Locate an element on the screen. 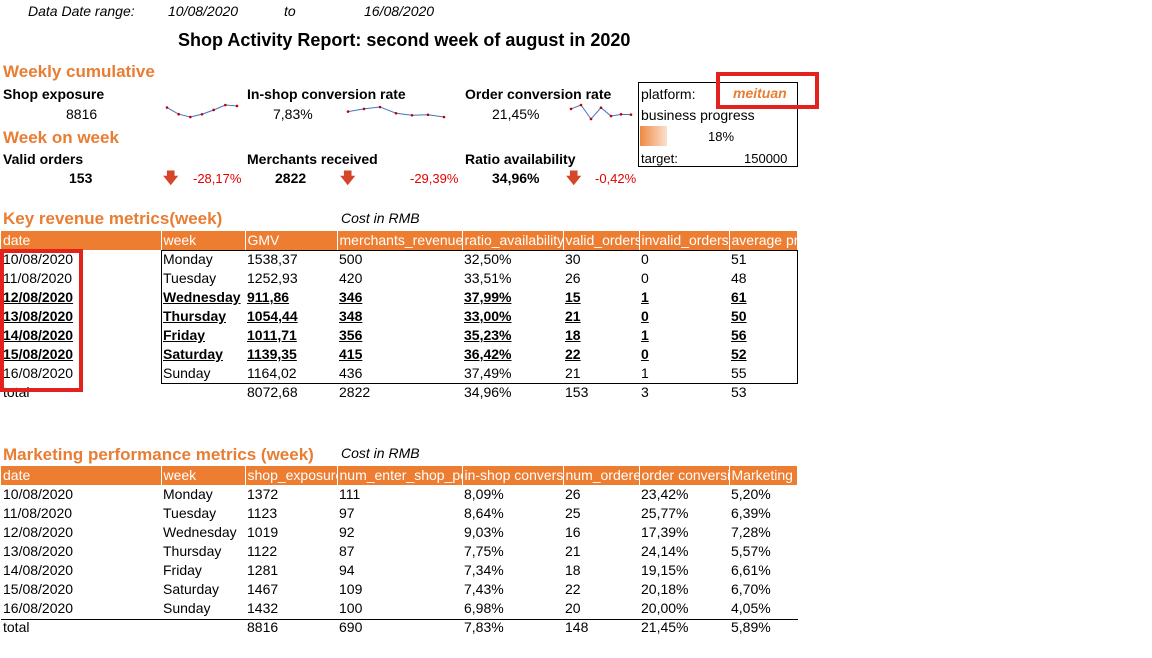  col-header: order conversio is located at coordinates (684, 475).